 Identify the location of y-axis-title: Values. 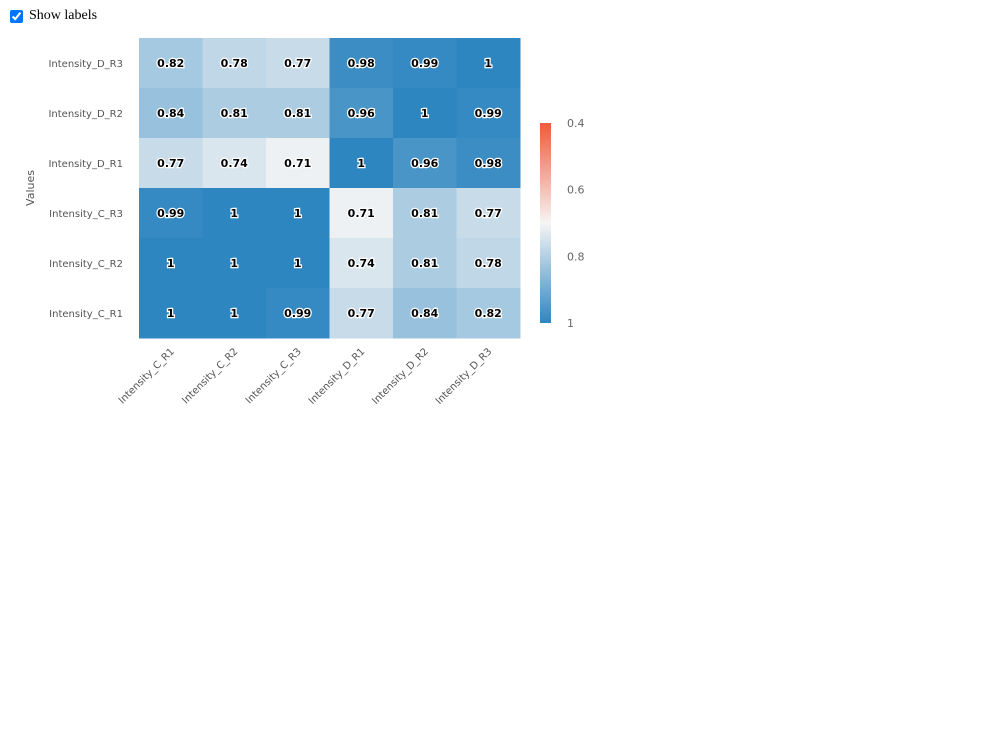
(30, 188).